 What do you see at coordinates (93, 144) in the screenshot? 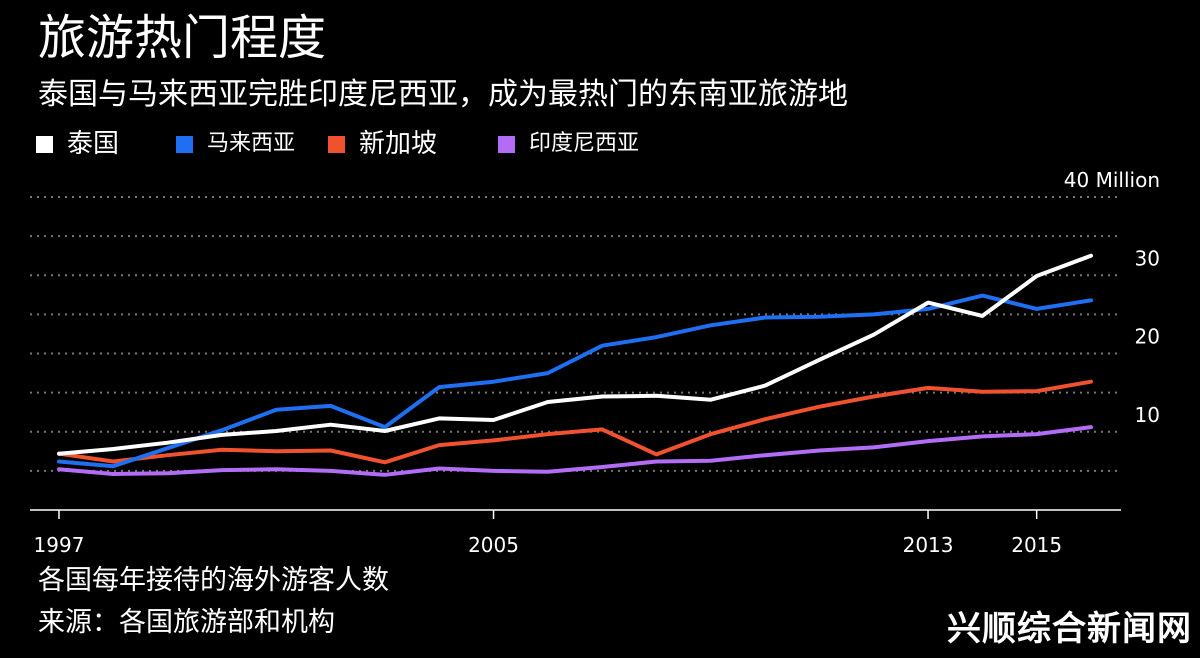
I see `legend-label-thailand: 泰国` at bounding box center [93, 144].